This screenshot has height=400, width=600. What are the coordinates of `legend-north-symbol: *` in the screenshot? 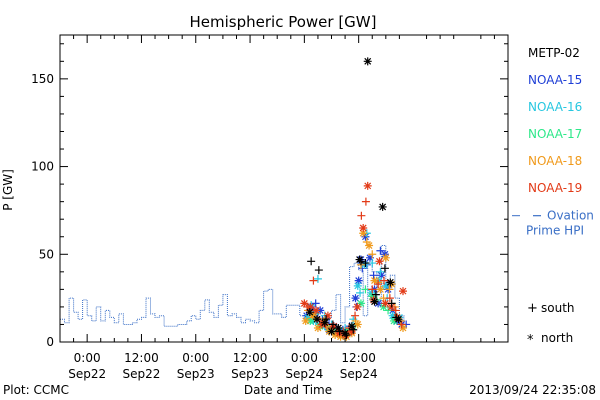 It's located at (530, 340).